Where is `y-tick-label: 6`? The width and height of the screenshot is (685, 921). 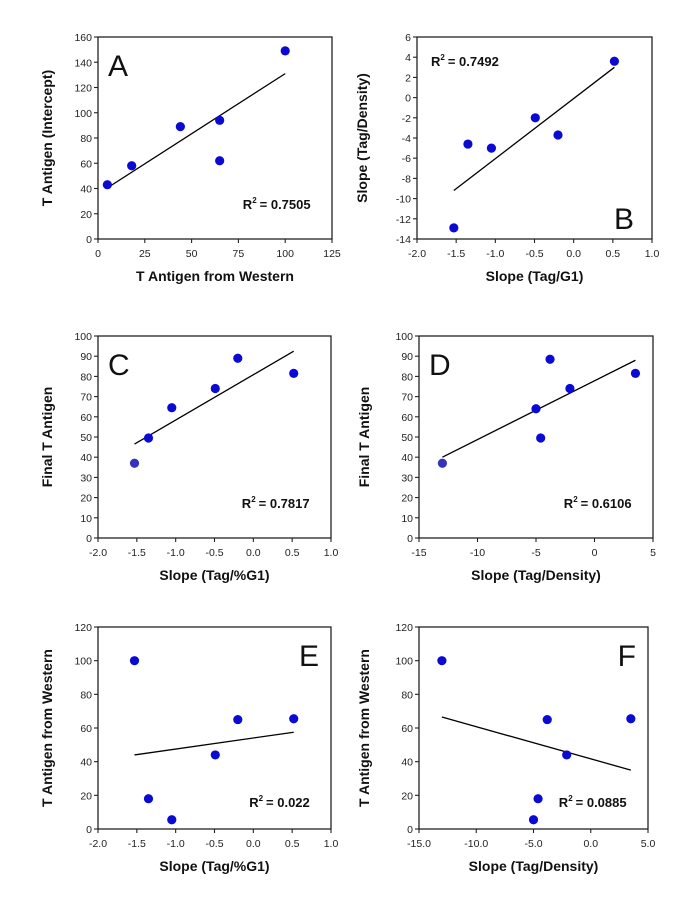
y-tick-label: 6 is located at coordinates (408, 38).